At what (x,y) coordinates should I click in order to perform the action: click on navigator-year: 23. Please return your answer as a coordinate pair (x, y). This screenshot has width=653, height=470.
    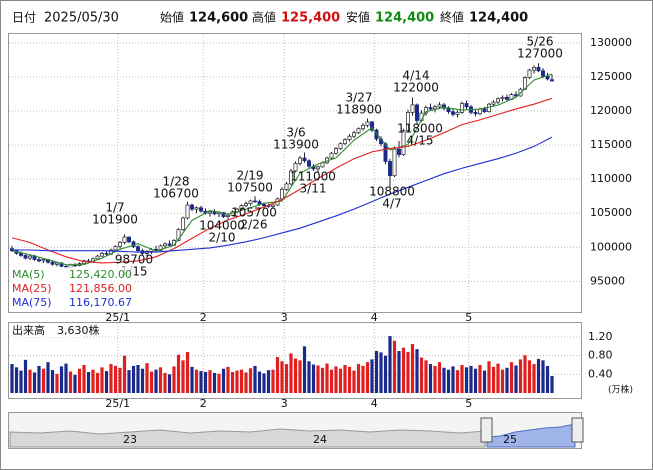
    Looking at the image, I should click on (130, 439).